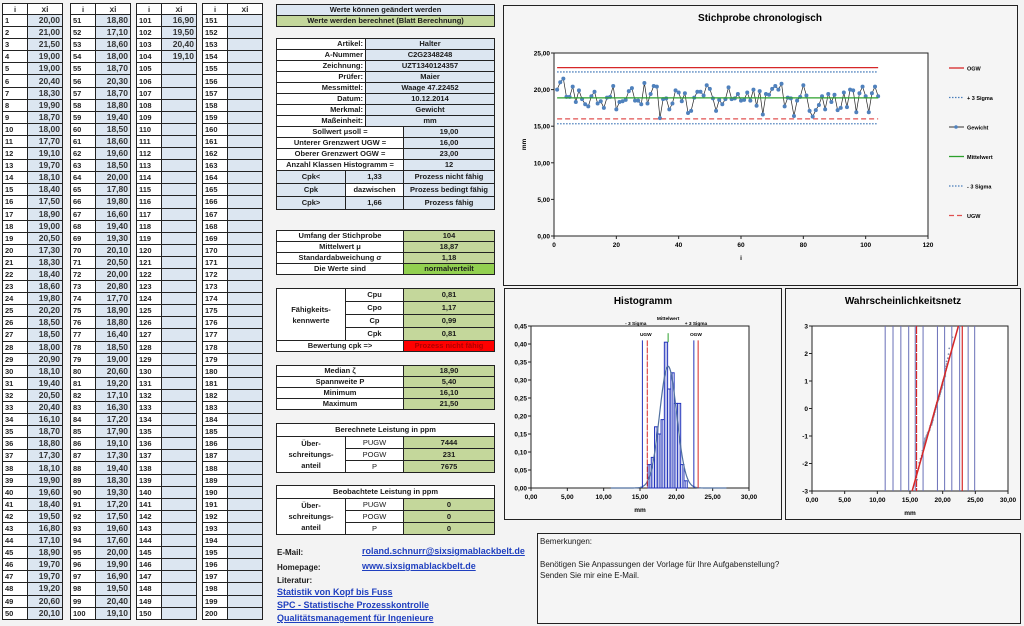  What do you see at coordinates (113, 250) in the screenshot?
I see `xi-cell: 20,10` at bounding box center [113, 250].